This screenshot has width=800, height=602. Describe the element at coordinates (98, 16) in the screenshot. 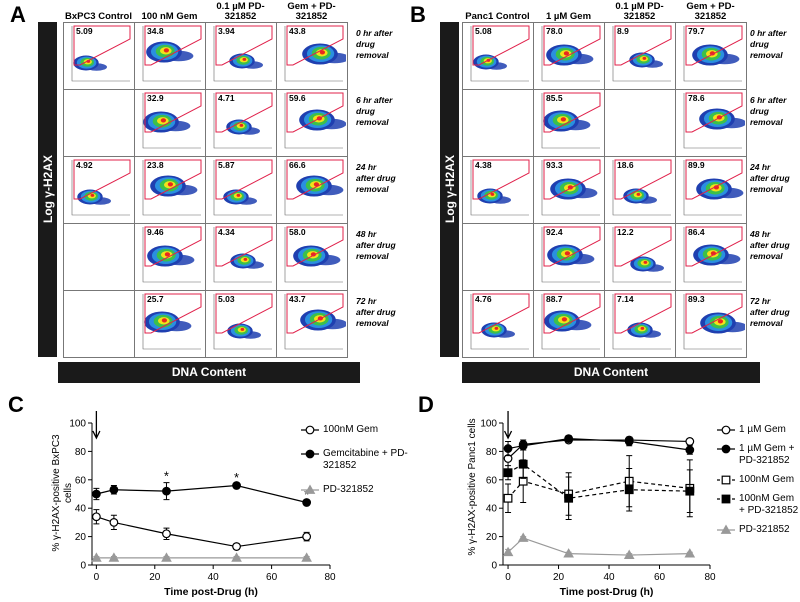

I see `column-header: BxPC3 Control` at that location.